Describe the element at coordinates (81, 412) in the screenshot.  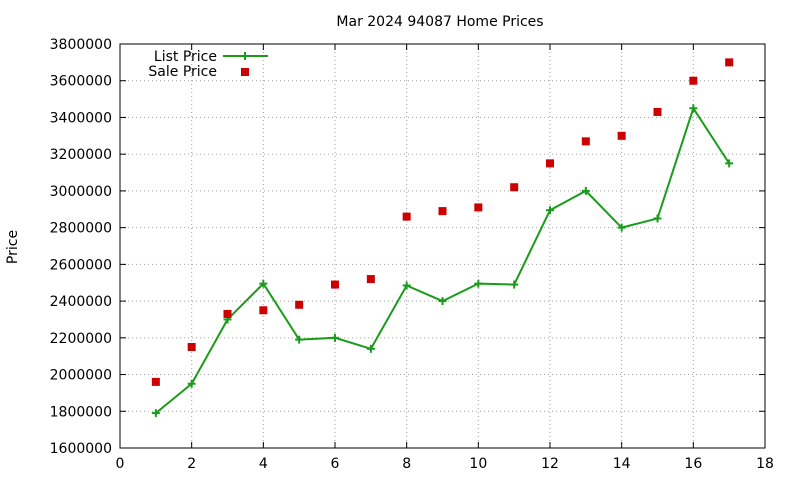
I see `y-tick-label: 1800000` at that location.